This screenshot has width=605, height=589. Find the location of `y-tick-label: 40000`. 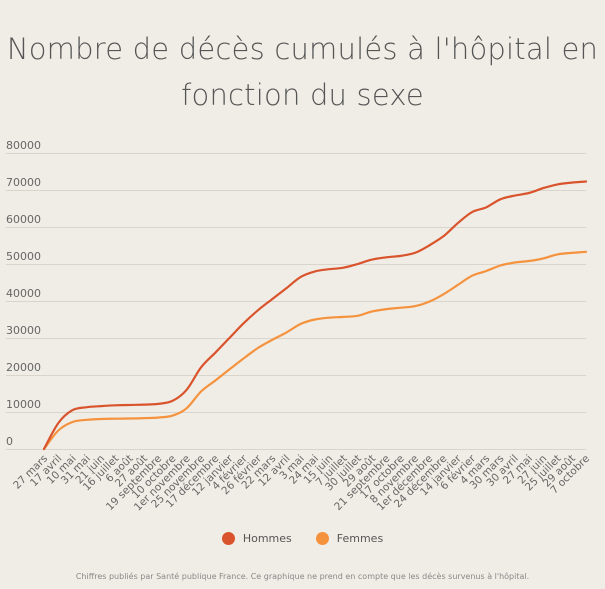

y-tick-label: 40000 is located at coordinates (23, 293).